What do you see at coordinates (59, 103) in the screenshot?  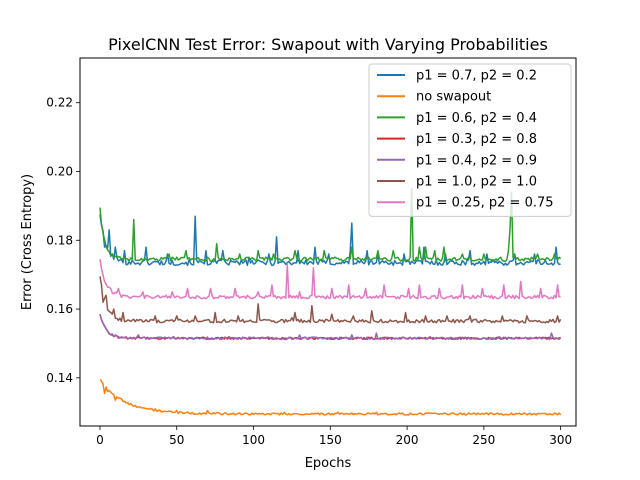 I see `y-tick-label: 0.22` at bounding box center [59, 103].